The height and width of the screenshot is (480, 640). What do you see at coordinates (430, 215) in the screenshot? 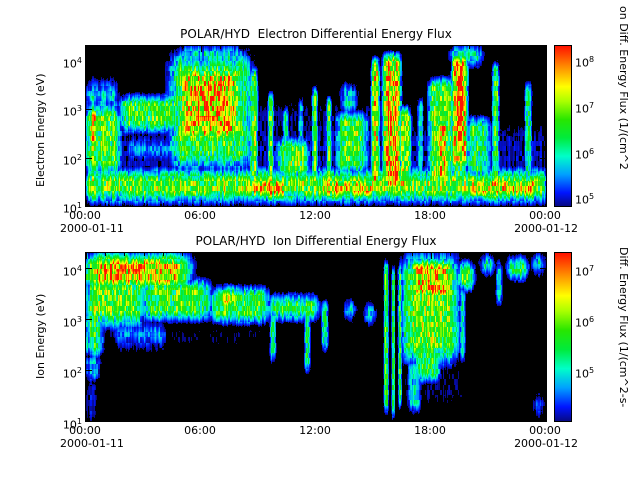
I see `electron-x-tick-label: 18:00` at bounding box center [430, 215].